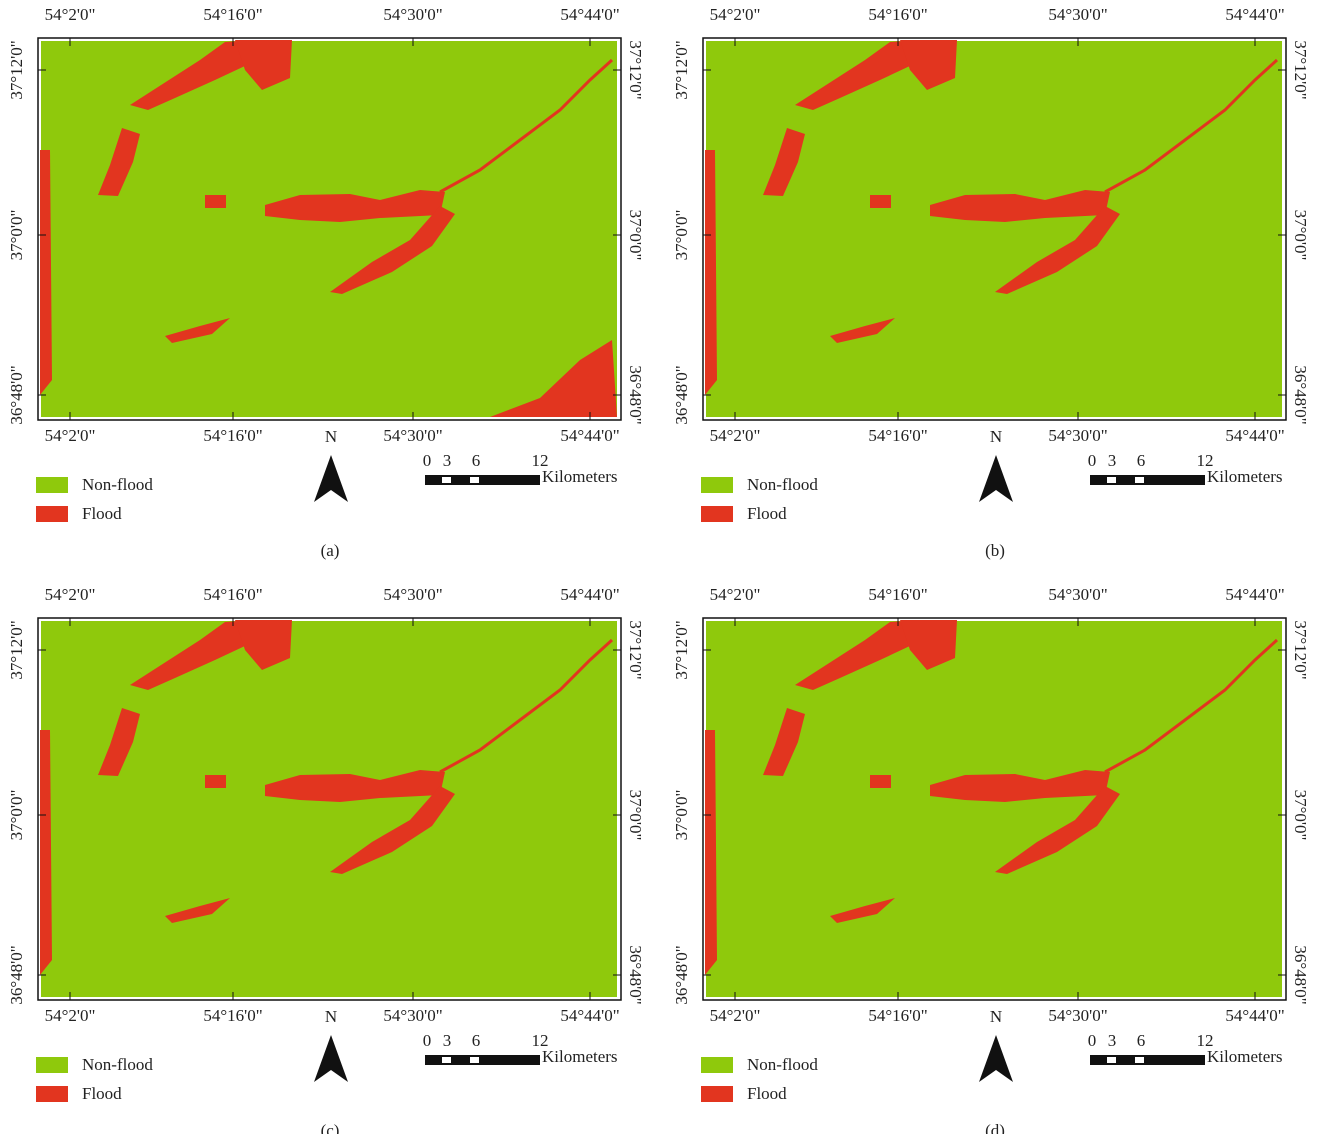 This screenshot has height=1134, width=1319. I want to click on right-coordinate-label: 37°12'0", so click(635, 69).